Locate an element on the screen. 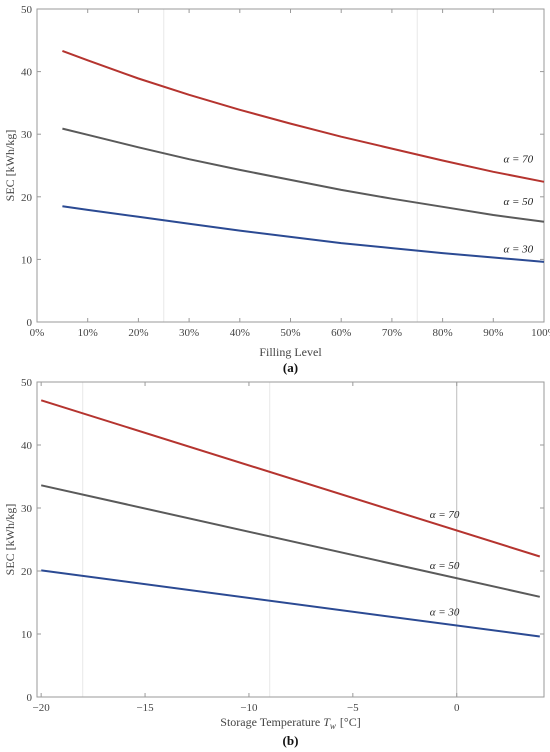  x-tick-label: 60% is located at coordinates (341, 333).